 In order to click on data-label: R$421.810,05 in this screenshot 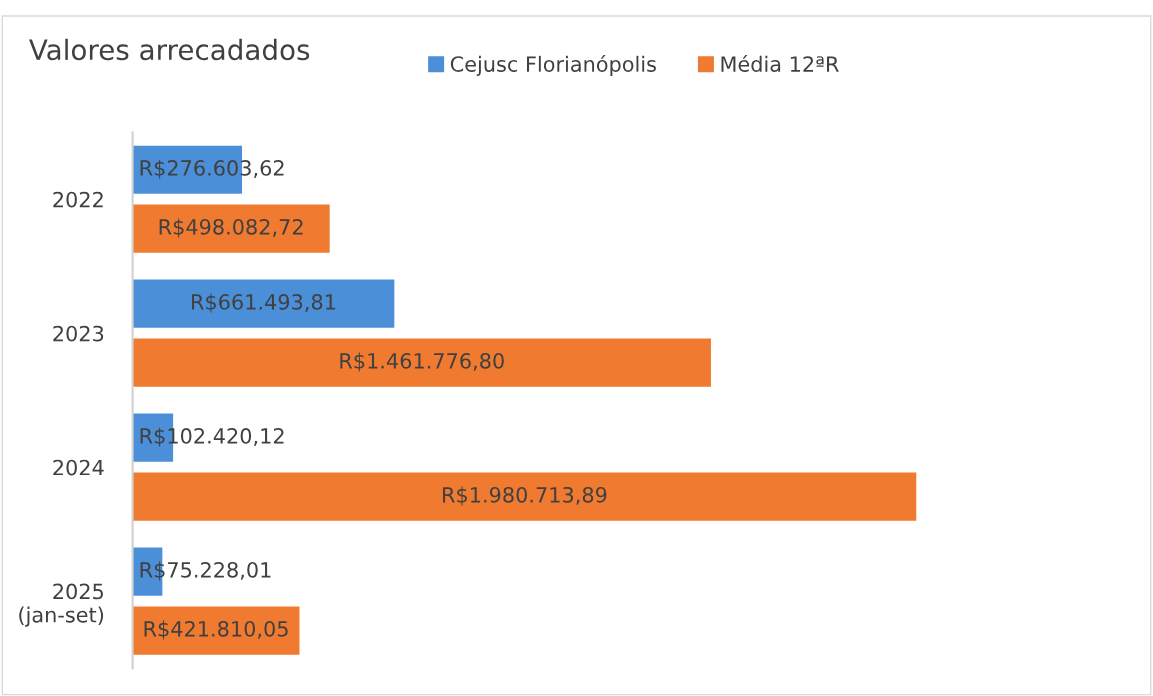, I will do `click(216, 630)`.